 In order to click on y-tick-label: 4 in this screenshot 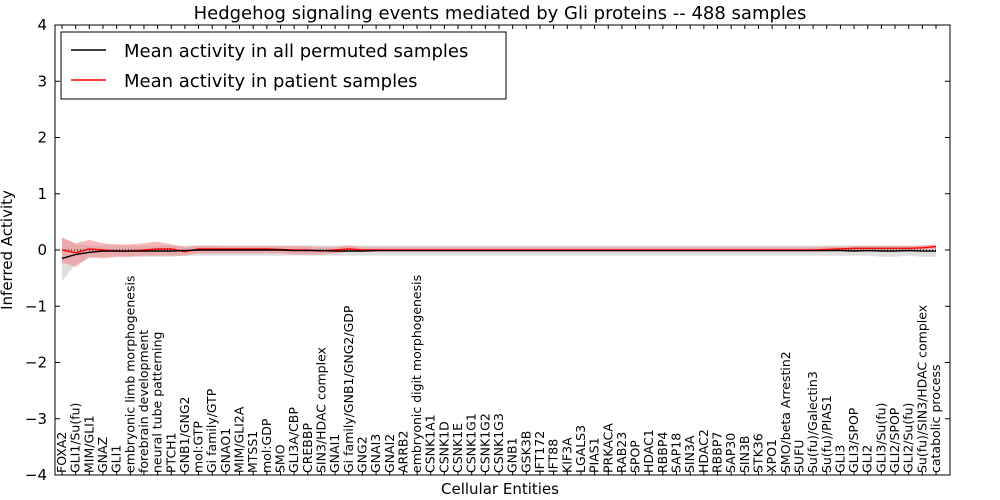, I will do `click(42, 25)`.